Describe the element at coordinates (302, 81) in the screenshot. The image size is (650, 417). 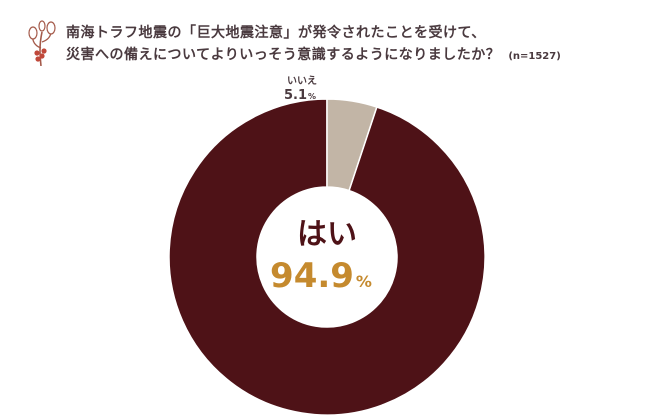
I see `label-no: いいえ` at that location.